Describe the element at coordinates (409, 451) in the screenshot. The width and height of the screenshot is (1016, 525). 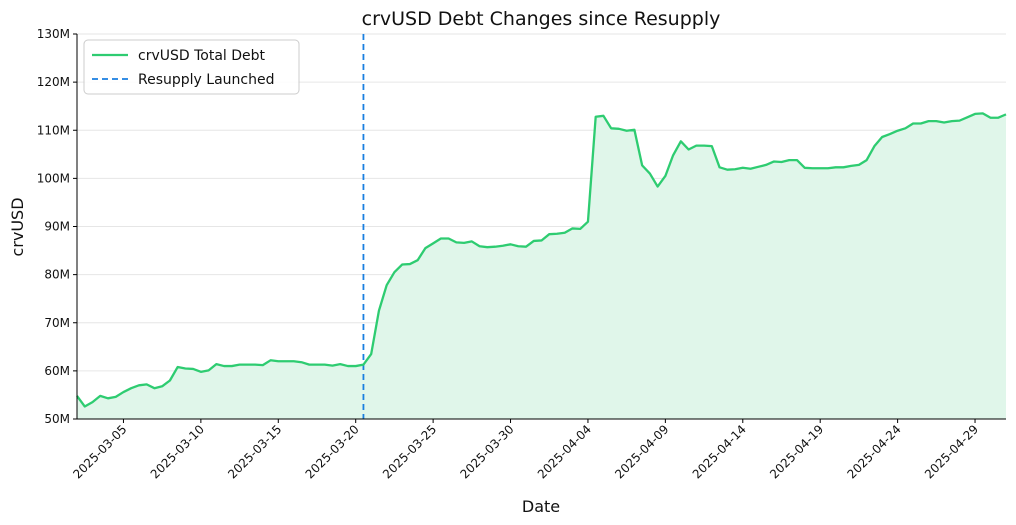
I see `x-tick-label: 2025-03-25` at that location.